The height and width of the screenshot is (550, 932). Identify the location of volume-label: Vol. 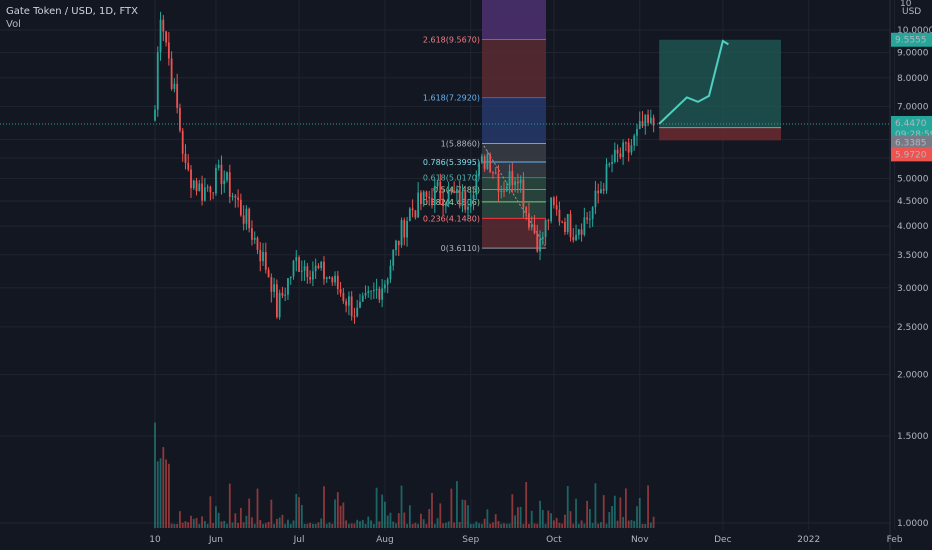
(13, 24).